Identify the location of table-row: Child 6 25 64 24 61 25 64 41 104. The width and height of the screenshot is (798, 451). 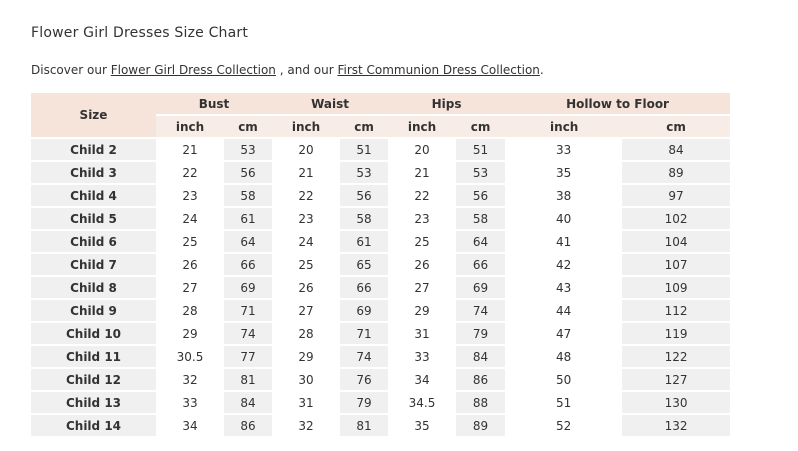
(381, 242).